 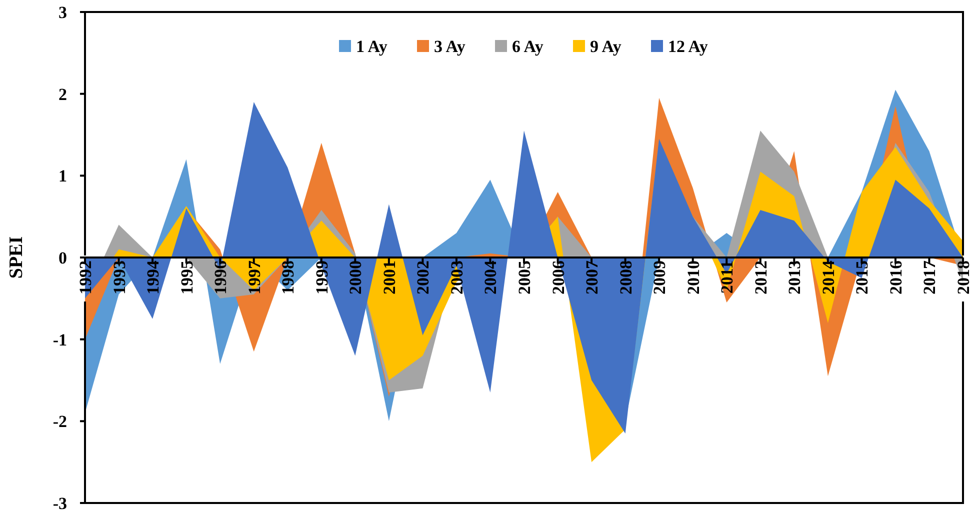 I want to click on legend-label: 9 Ay, so click(x=606, y=46).